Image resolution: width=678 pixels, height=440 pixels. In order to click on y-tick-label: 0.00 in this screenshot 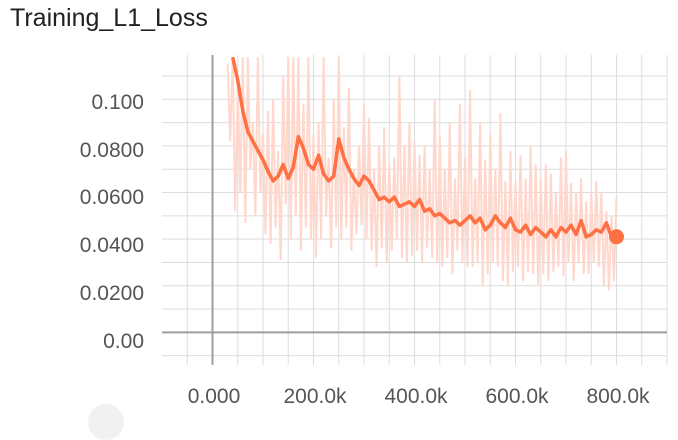, I will do `click(123, 341)`.